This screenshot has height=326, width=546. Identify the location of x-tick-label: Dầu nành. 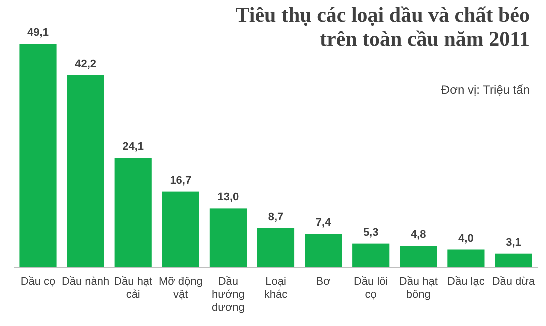
(86, 282).